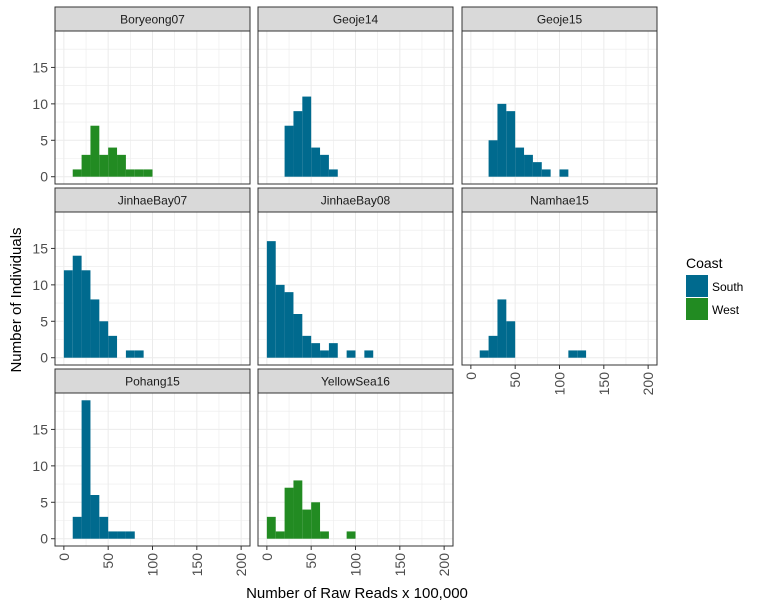  Describe the element at coordinates (141, 276) in the screenshot. I see `facet-panel-jinhaebay07: JinhaeBay07 0 5 10 15` at that location.